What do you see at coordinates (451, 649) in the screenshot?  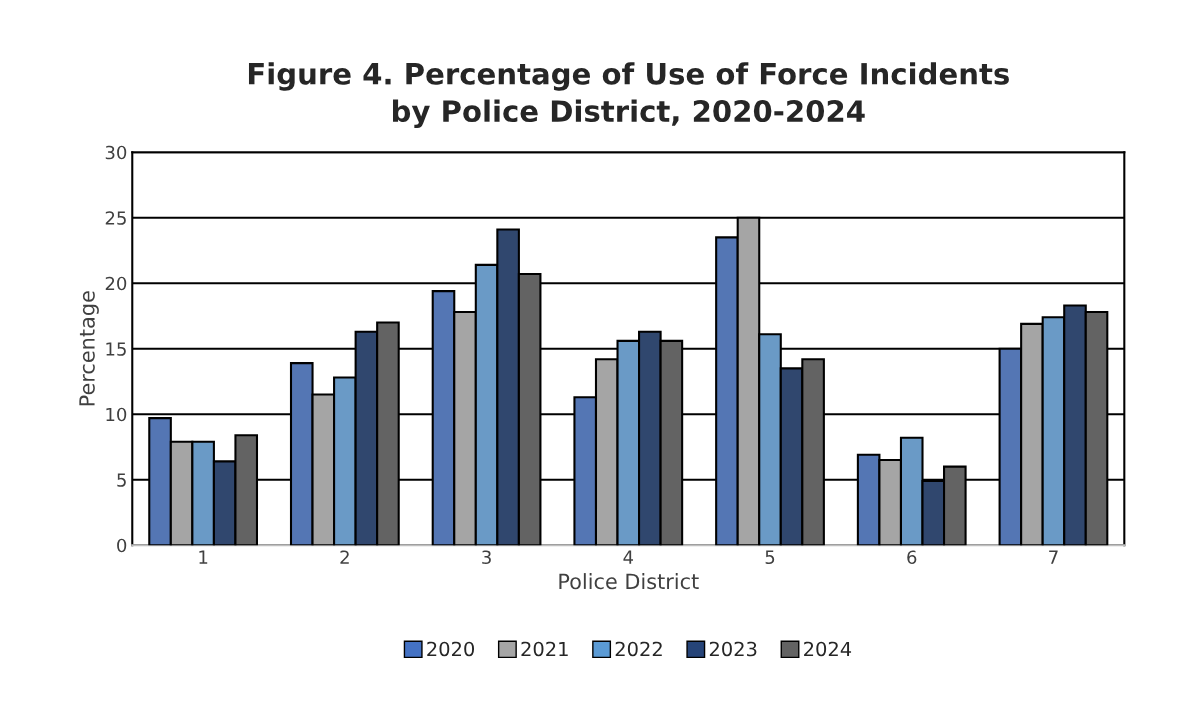 I see `legend-label: 2020` at bounding box center [451, 649].